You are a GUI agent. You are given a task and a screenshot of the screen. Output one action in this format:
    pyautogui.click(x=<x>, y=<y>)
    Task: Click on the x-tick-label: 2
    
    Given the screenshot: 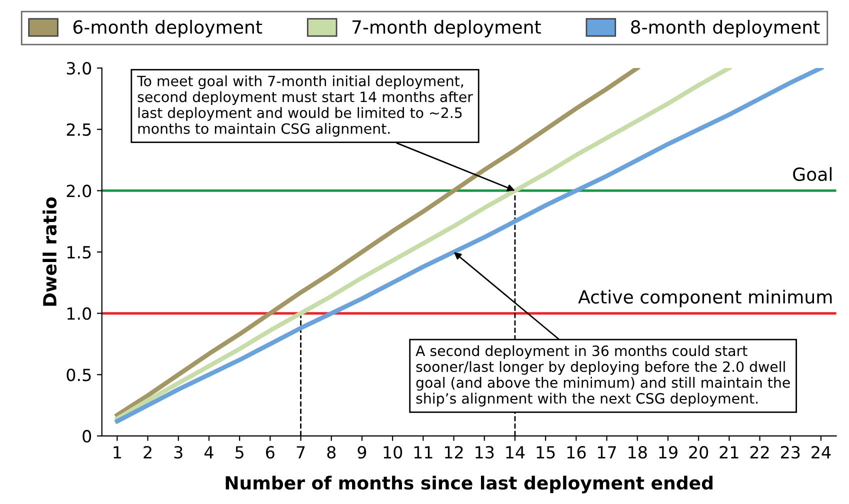 What is the action you would take?
    pyautogui.click(x=148, y=452)
    